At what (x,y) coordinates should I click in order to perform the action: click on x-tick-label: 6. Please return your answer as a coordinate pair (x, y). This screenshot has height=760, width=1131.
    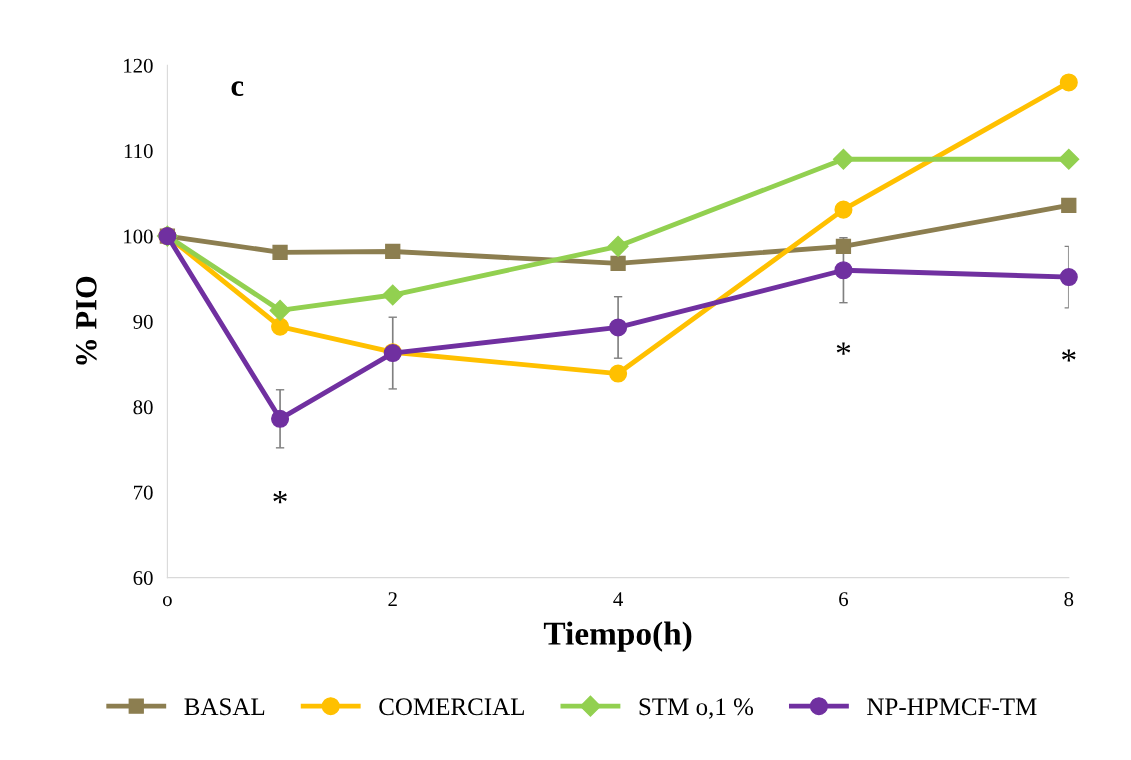
    Looking at the image, I should click on (844, 599).